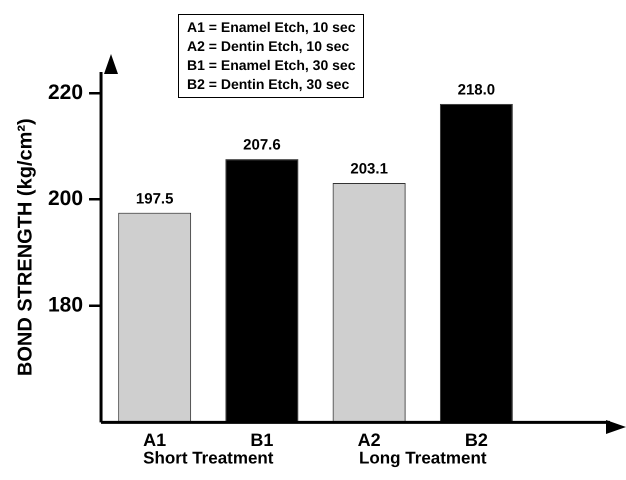  Describe the element at coordinates (25, 247) in the screenshot. I see `y-axis-title: BOND STRENGTH (kg/cm²)` at that location.